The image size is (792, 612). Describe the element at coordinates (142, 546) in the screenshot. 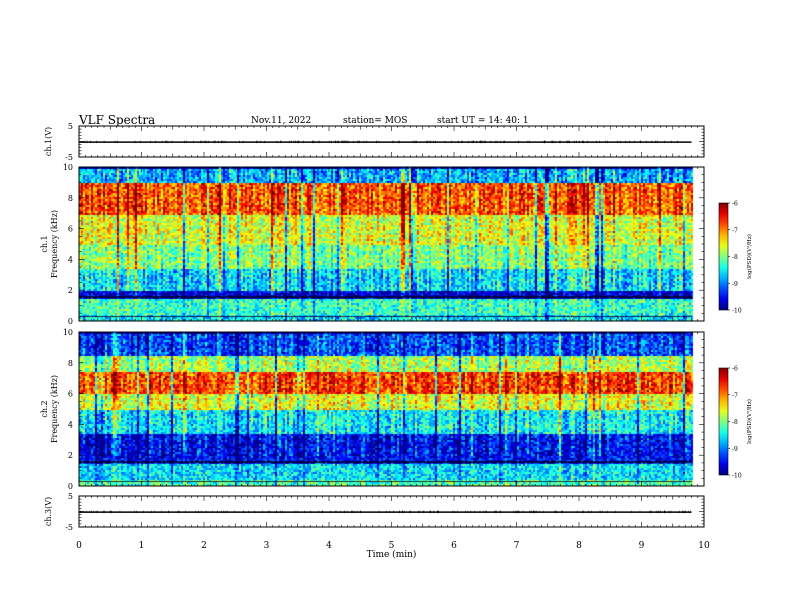

I see `x-tick-label: 1` at that location.